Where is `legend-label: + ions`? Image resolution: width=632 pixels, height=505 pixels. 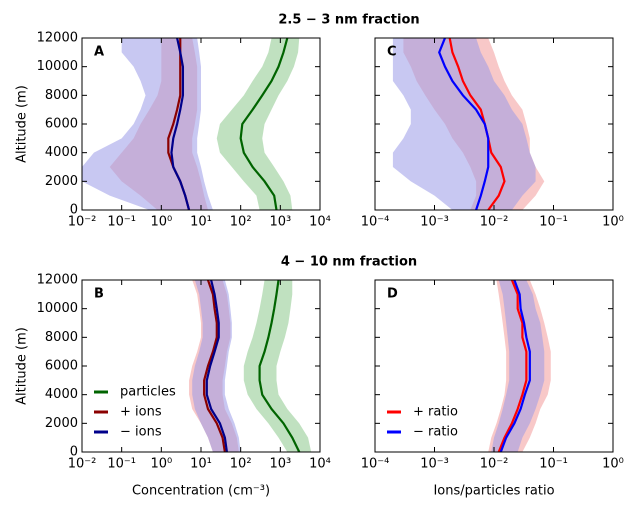
legend-label: + ions is located at coordinates (141, 412).